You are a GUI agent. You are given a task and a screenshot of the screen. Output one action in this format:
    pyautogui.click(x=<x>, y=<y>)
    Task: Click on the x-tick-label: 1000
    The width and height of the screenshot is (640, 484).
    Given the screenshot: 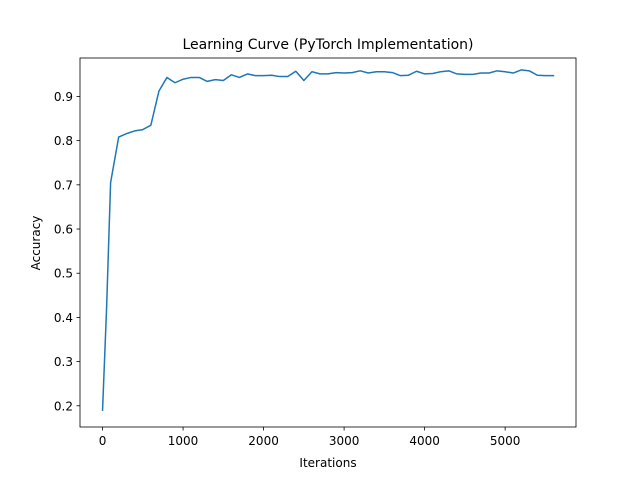 What is the action you would take?
    pyautogui.click(x=183, y=441)
    